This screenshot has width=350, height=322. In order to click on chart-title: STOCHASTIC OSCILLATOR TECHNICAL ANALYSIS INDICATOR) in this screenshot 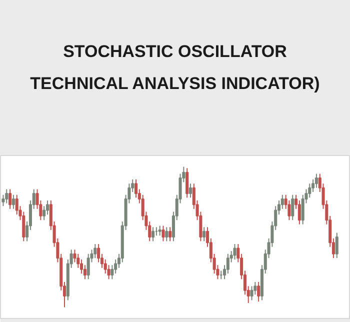, I will do `click(175, 68)`.